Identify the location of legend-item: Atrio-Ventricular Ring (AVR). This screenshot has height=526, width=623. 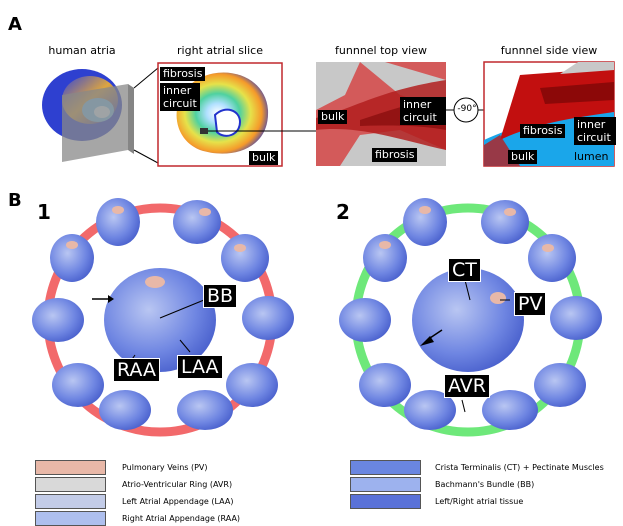
(137, 484).